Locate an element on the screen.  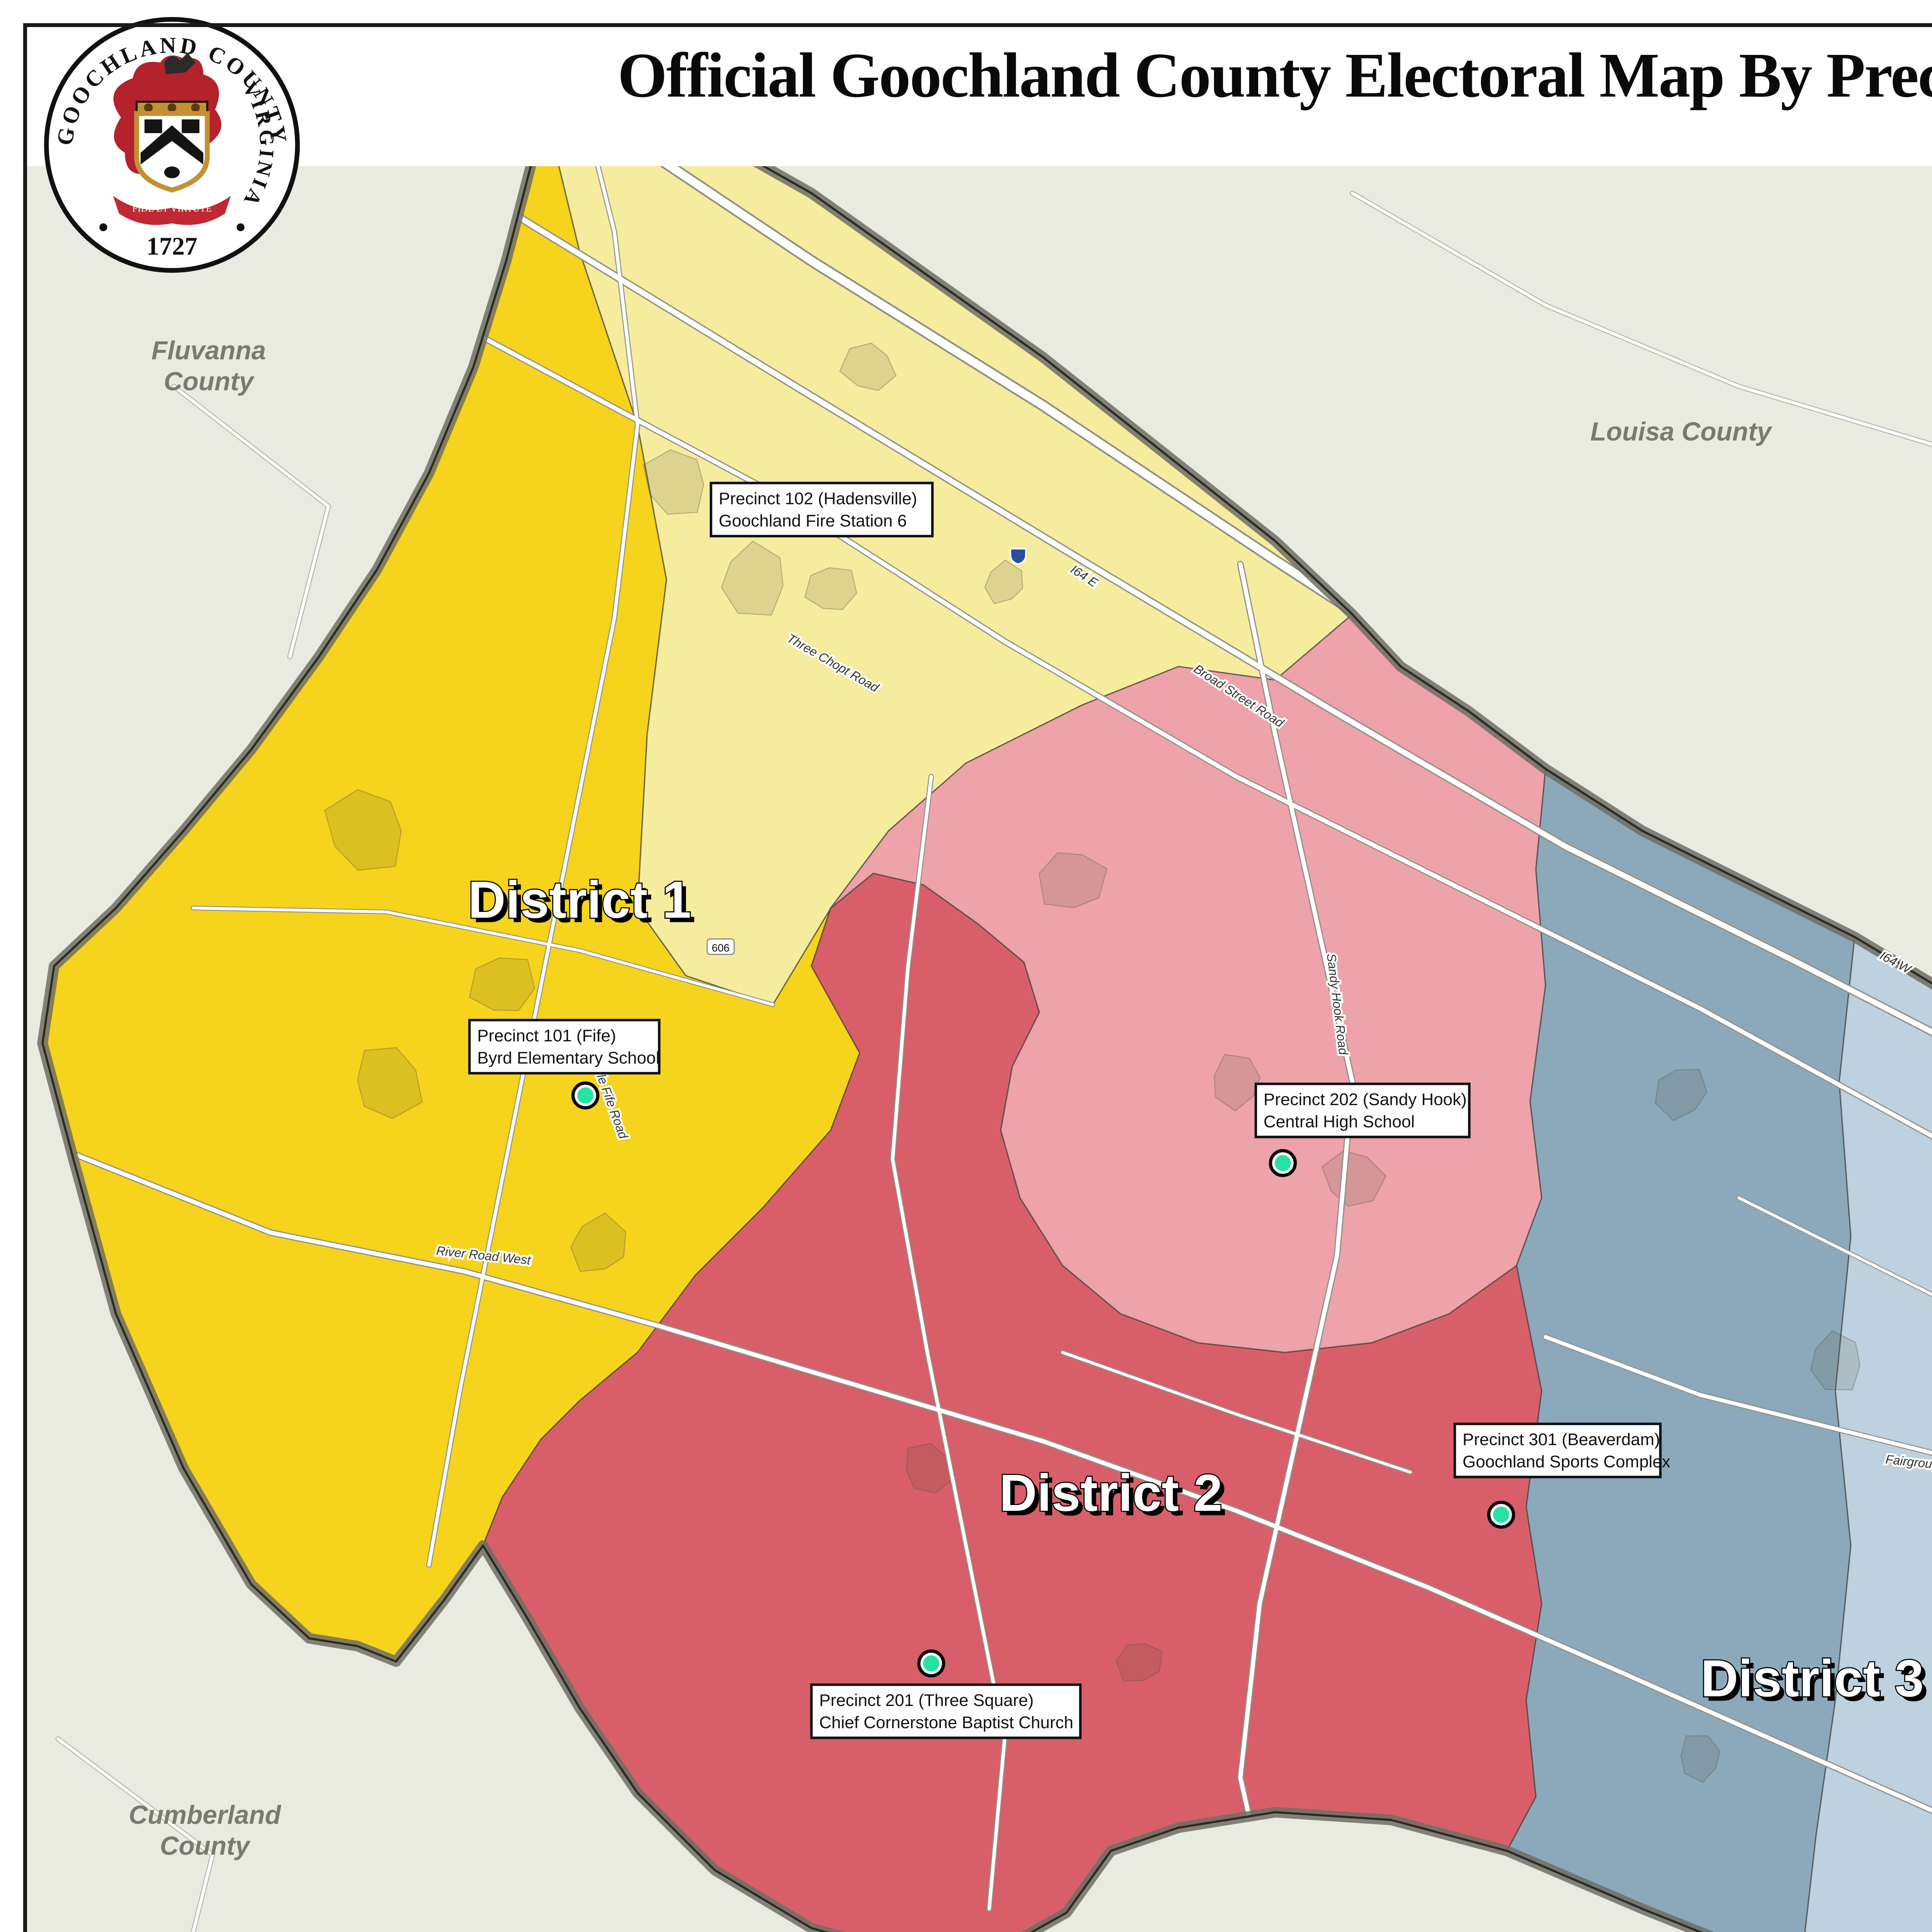
county-label: Cumberland is located at coordinates (205, 1815).